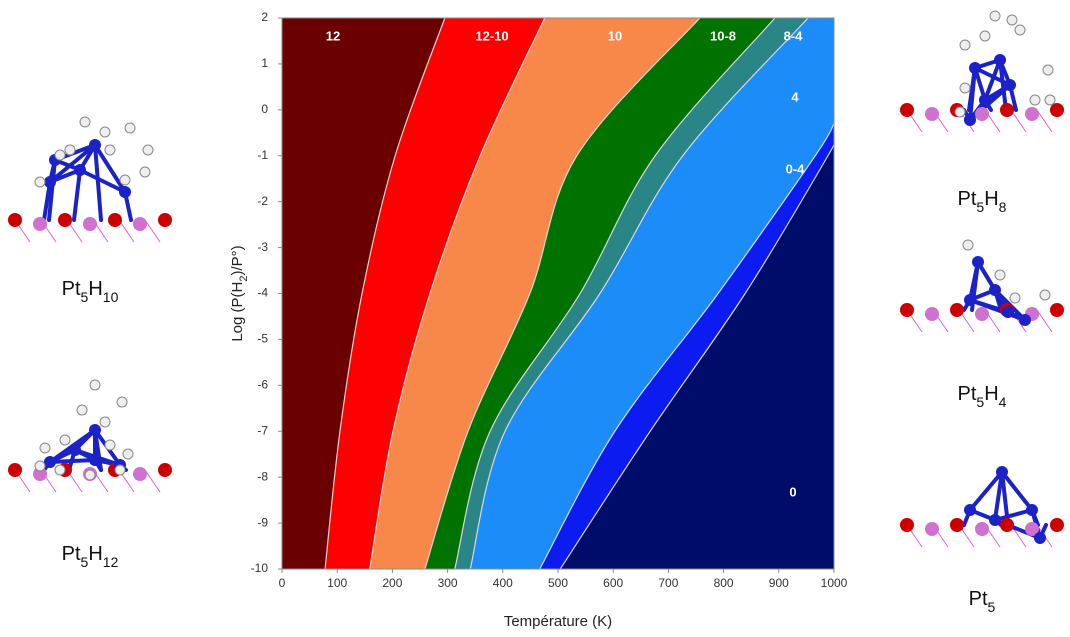 This screenshot has height=637, width=1070. I want to click on formula: Pt5H10, so click(90, 291).